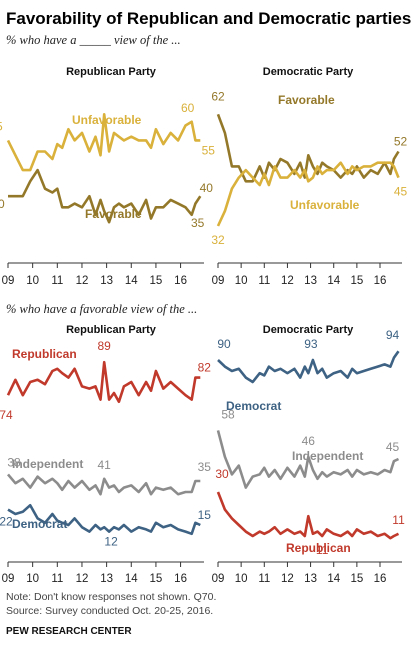 This screenshot has height=650, width=415. What do you see at coordinates (6, 522) in the screenshot?
I see `data-label-start: 22` at bounding box center [6, 522].